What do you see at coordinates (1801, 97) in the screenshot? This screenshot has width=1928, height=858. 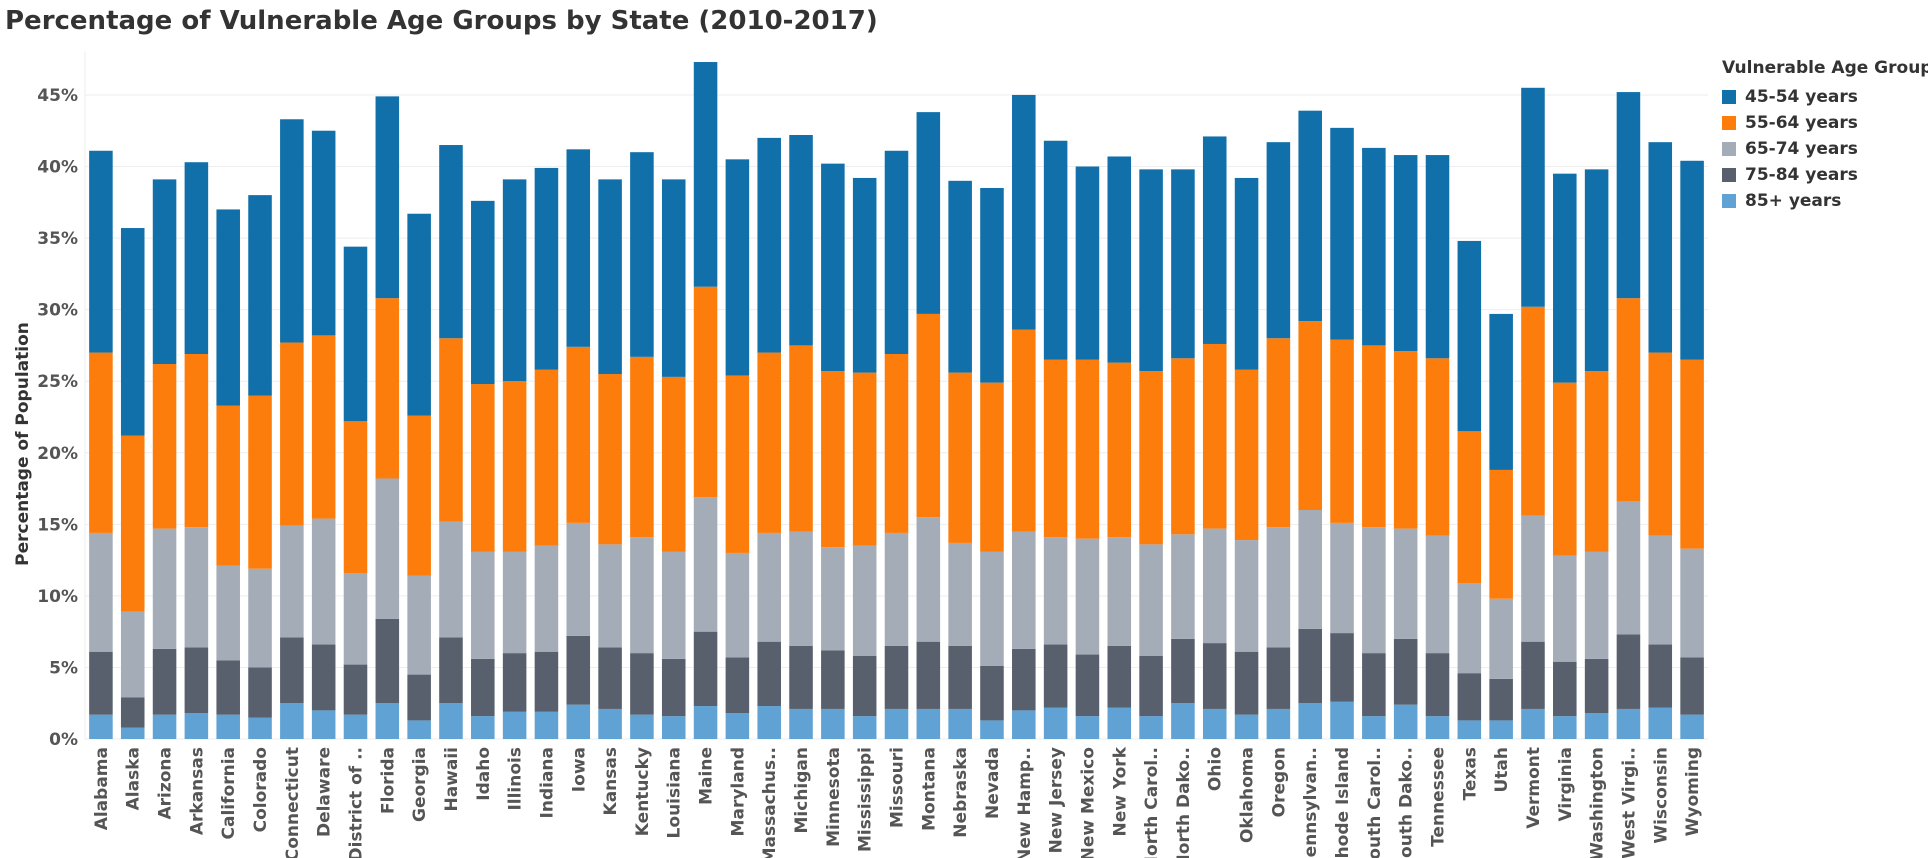 I see `legend-label: 45-54 years` at bounding box center [1801, 97].